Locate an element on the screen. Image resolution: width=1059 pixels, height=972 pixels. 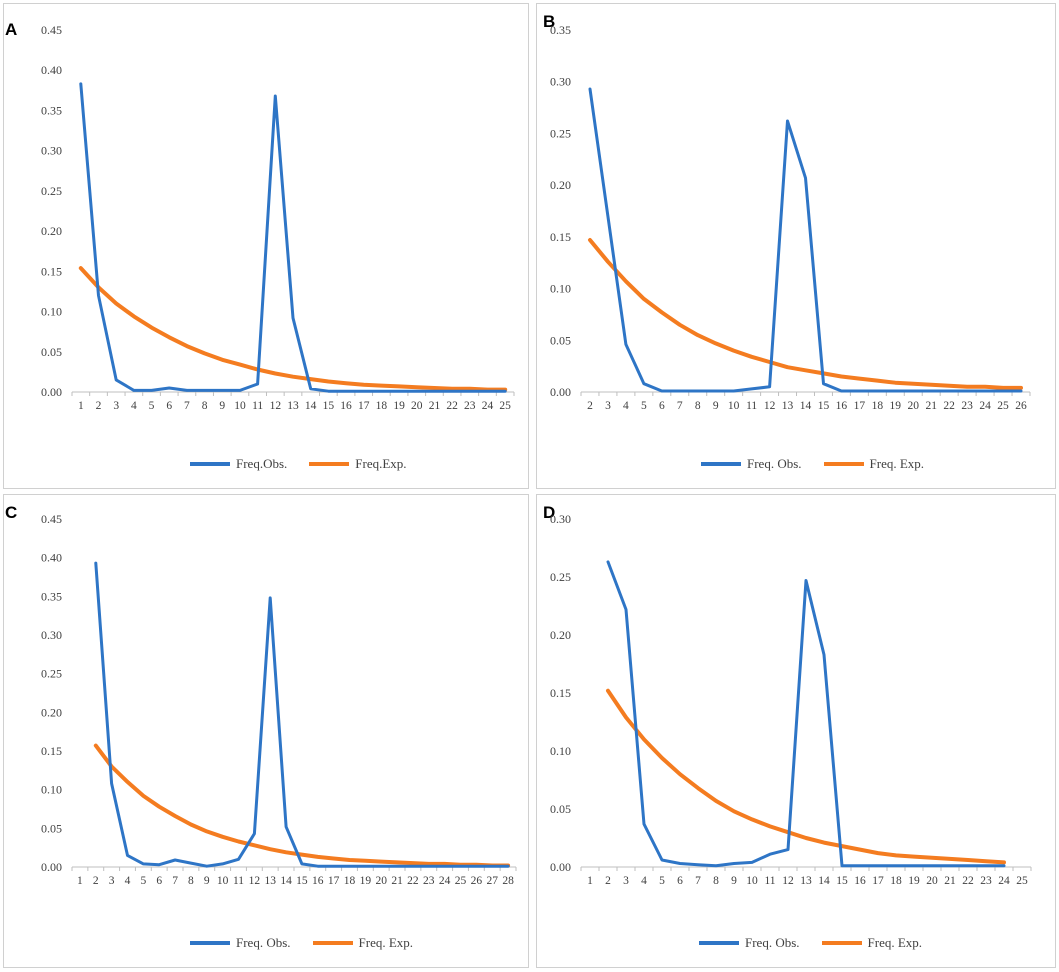
panel-label: B is located at coordinates (549, 21).